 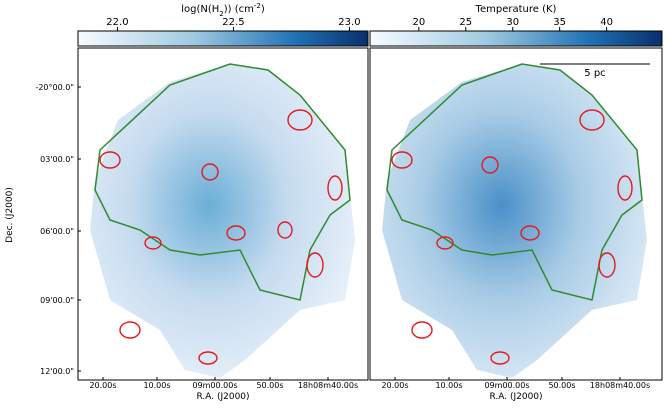 What do you see at coordinates (10, 215) in the screenshot?
I see `y-axis-label: Dec. (J2000)` at bounding box center [10, 215].